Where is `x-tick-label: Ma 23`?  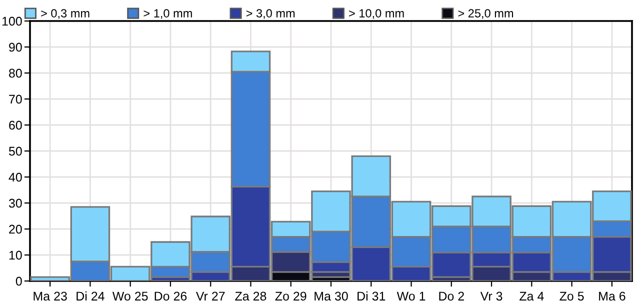 x-tick-label: Ma 23 is located at coordinates (50, 296).